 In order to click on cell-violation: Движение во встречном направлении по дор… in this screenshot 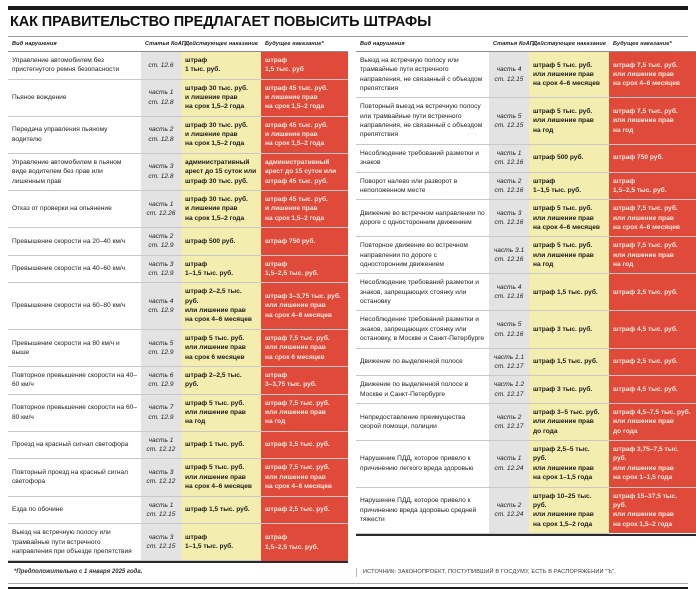, I will do `click(422, 218)`.